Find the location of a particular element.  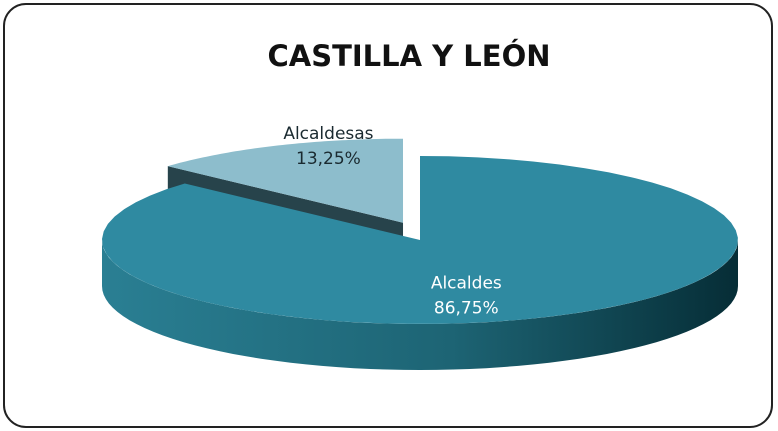

slice-value-label: 86,75% is located at coordinates (466, 309).